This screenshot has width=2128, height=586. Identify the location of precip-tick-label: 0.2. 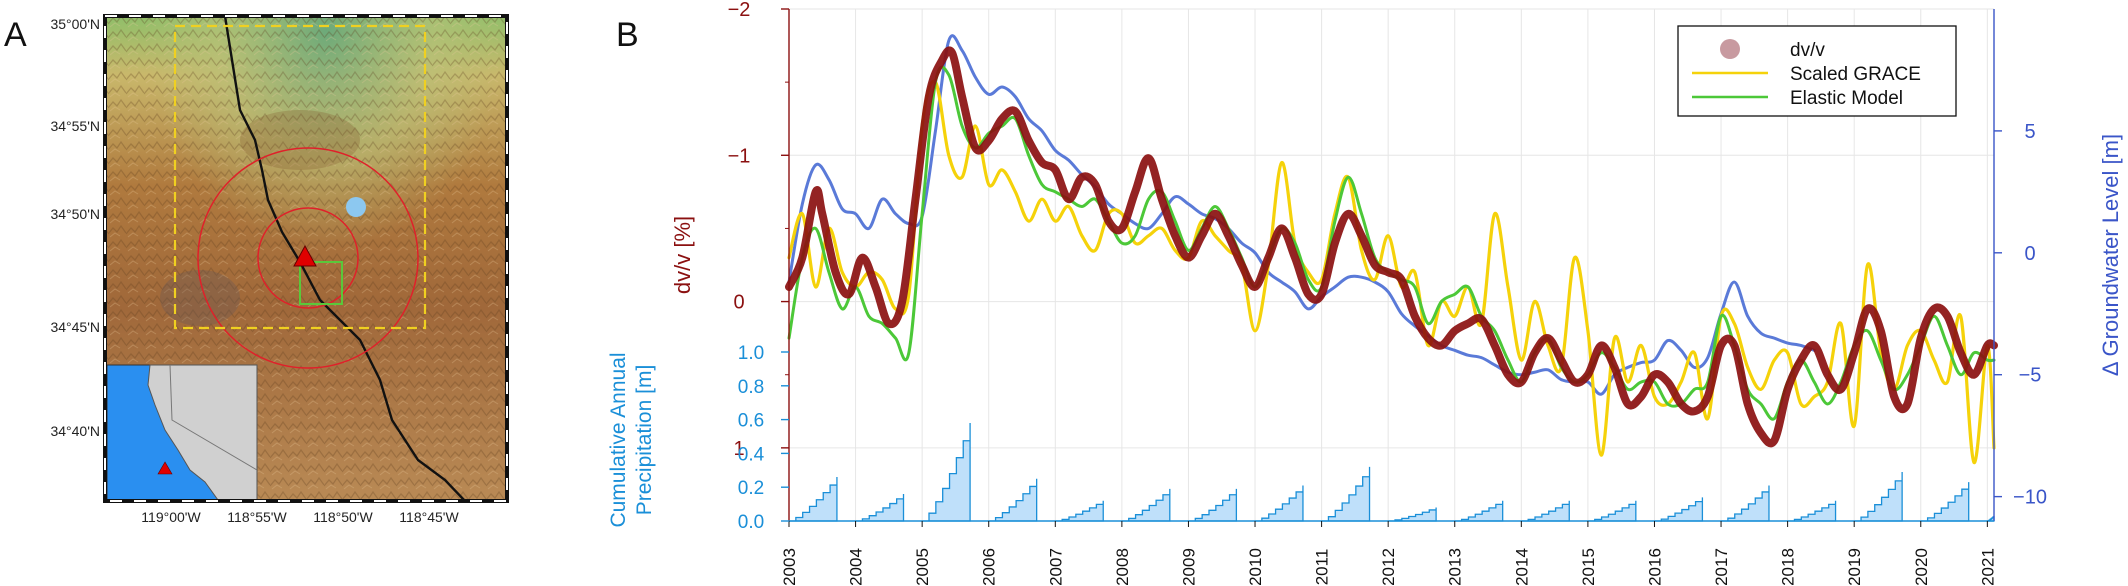
(751, 488).